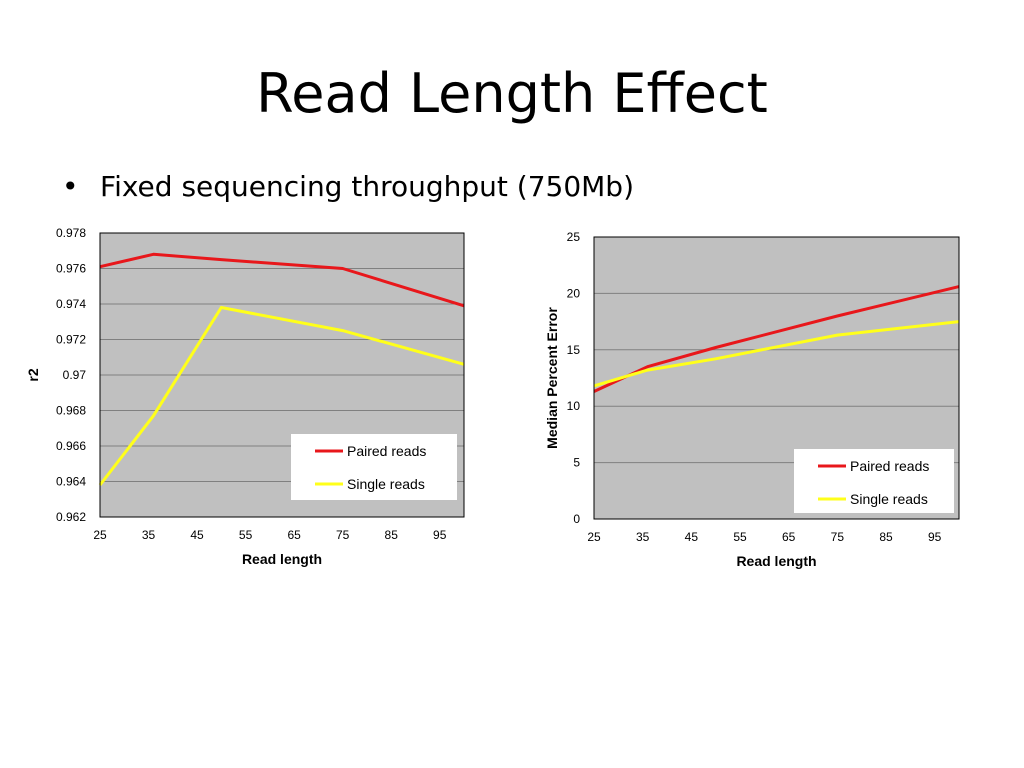 The width and height of the screenshot is (1024, 768). I want to click on r2-plot-border, so click(282, 375).